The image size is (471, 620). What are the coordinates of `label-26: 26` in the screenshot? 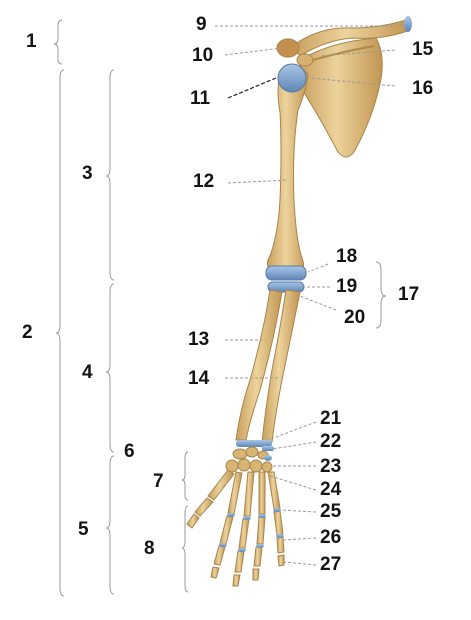 It's located at (331, 537).